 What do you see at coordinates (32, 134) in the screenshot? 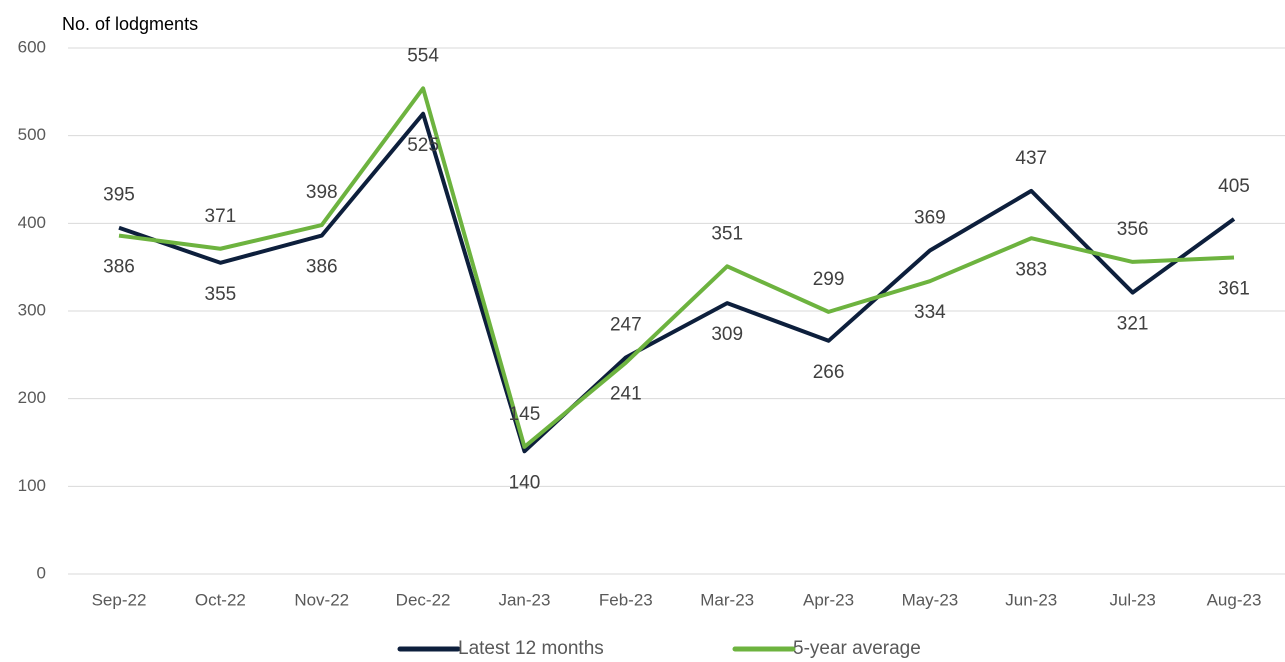
I see `y-tick-label: 500` at bounding box center [32, 134].